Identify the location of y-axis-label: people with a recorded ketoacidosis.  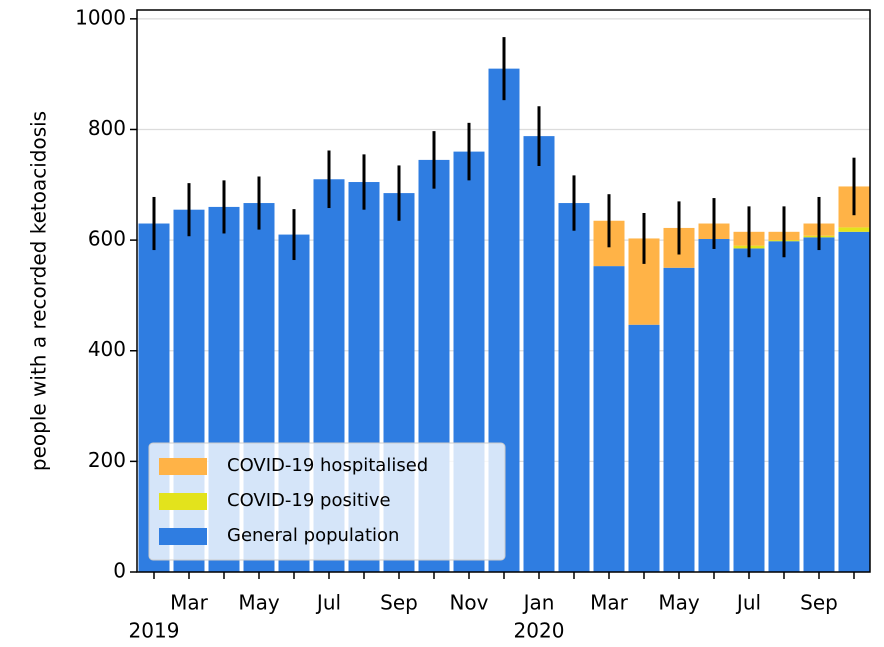
(39, 291).